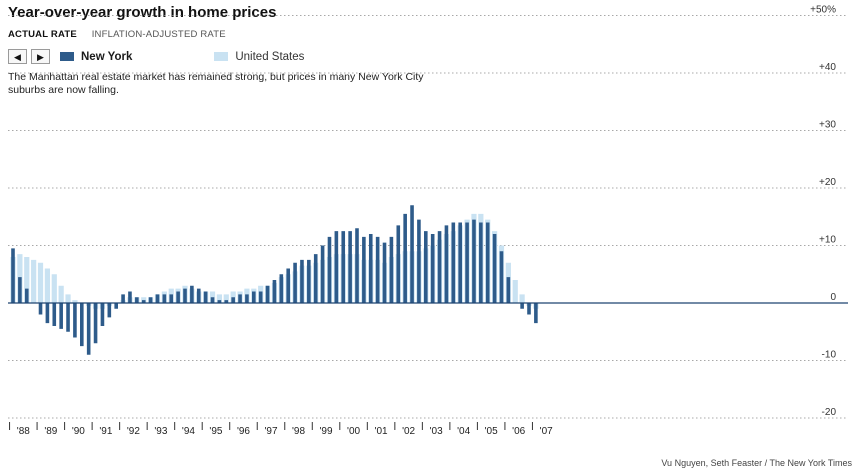  What do you see at coordinates (142, 12) in the screenshot?
I see `chart-title: Year-over-year growth in home prices` at bounding box center [142, 12].